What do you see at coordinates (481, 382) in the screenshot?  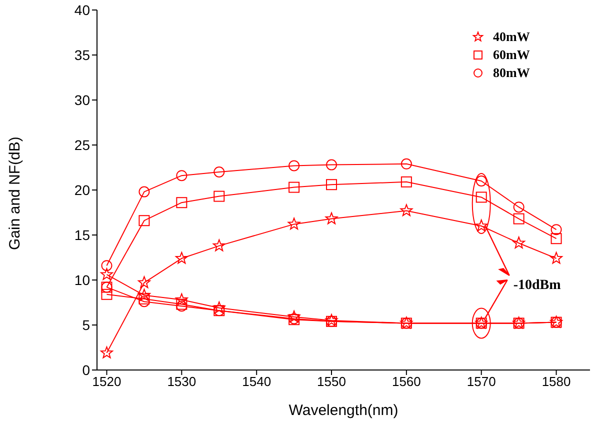 I see `x-tick-label: 1570` at bounding box center [481, 382].